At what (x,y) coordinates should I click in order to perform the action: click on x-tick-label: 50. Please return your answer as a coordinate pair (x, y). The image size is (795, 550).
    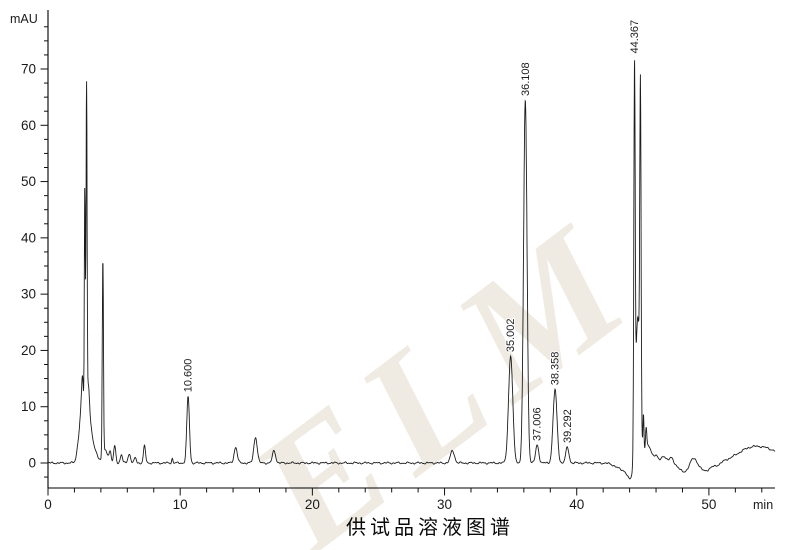
    Looking at the image, I should click on (708, 504).